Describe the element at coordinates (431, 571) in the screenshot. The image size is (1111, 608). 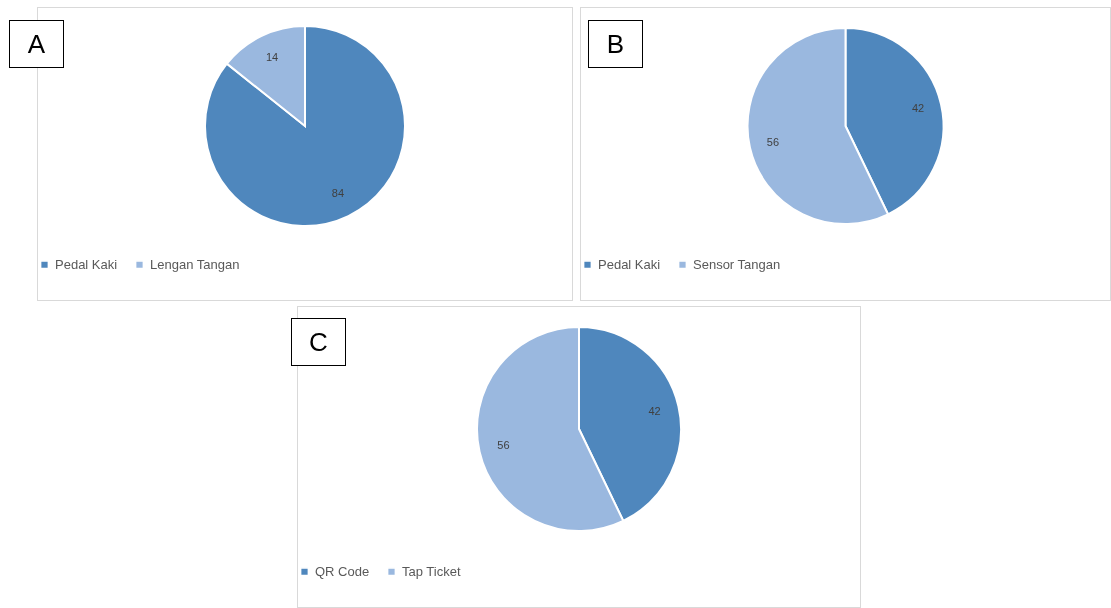
I see `legend-label: Tap Ticket` at that location.